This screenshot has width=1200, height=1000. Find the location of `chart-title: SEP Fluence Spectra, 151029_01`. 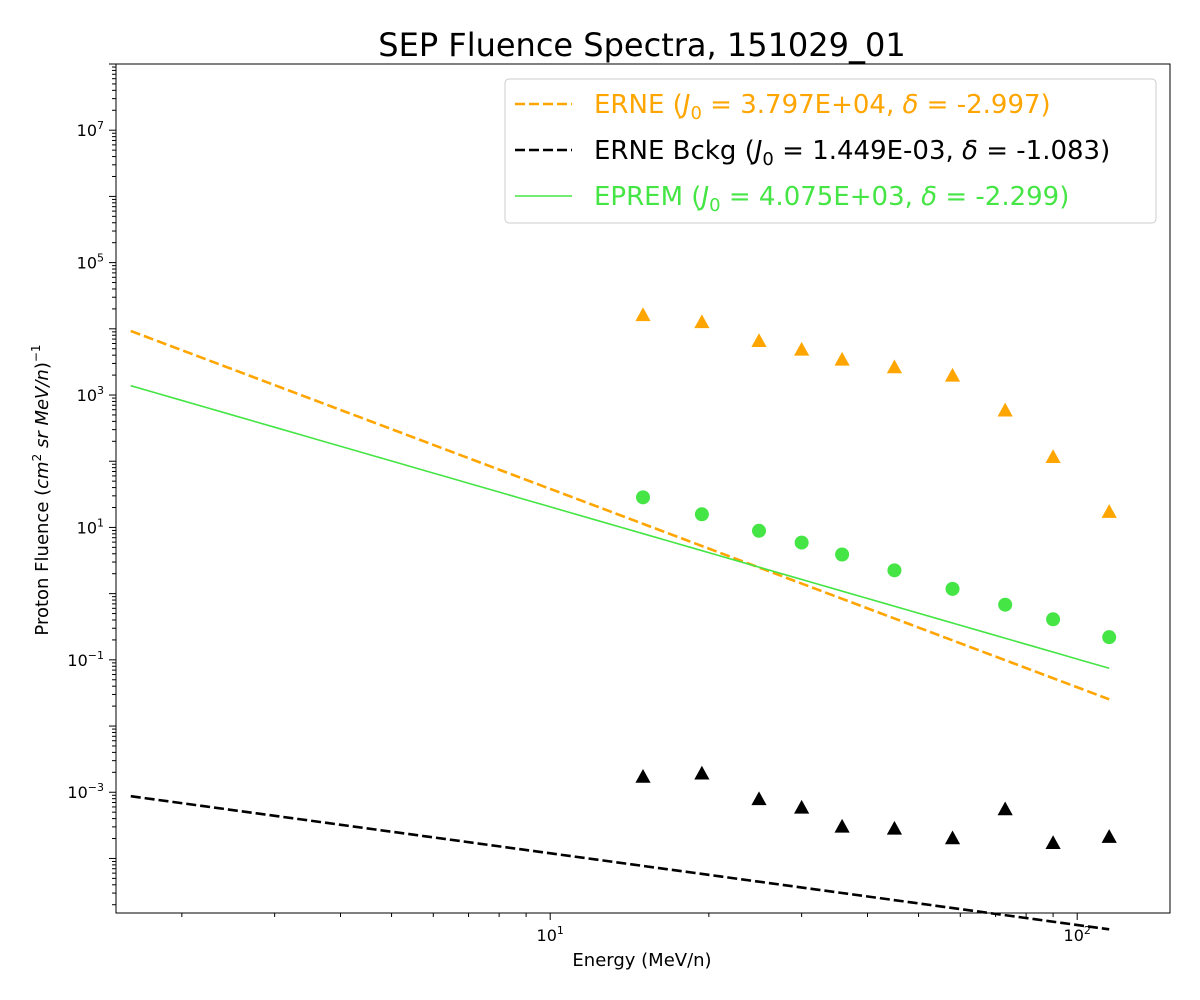

chart-title: SEP Fluence Spectra, 151029_01 is located at coordinates (641, 45).